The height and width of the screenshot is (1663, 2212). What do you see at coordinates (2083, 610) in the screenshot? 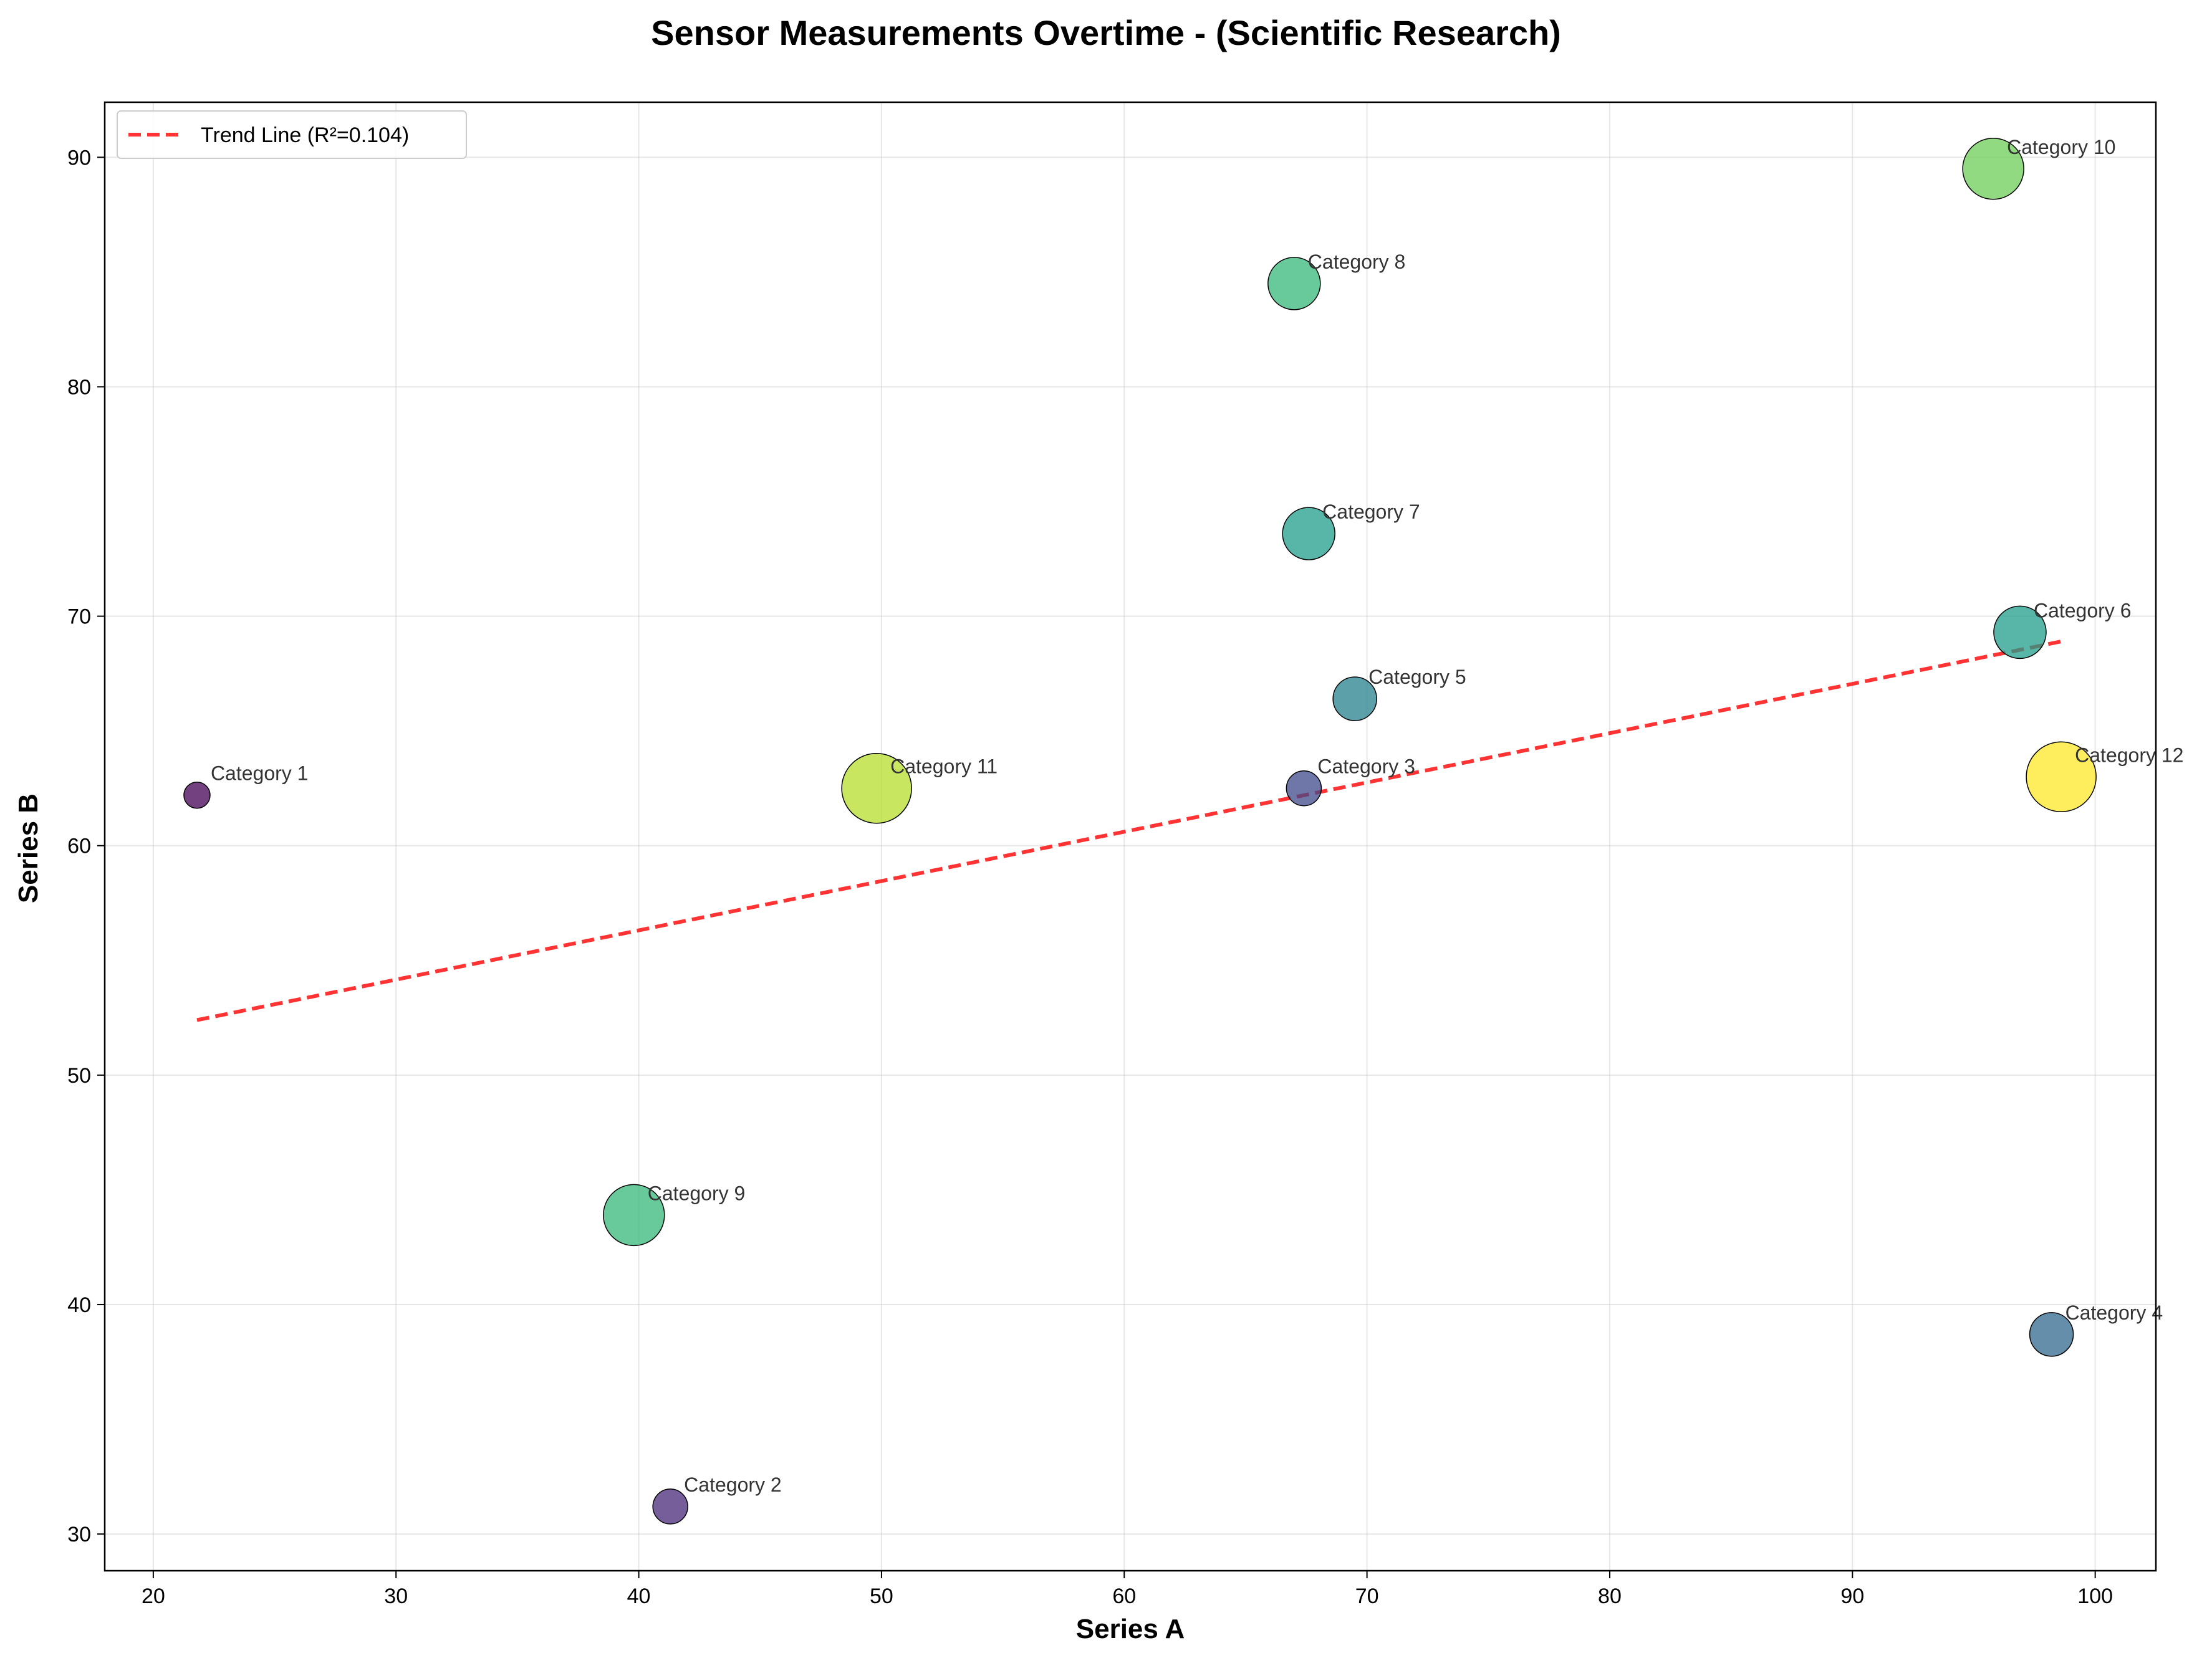
I see `point-label: Category 6` at bounding box center [2083, 610].